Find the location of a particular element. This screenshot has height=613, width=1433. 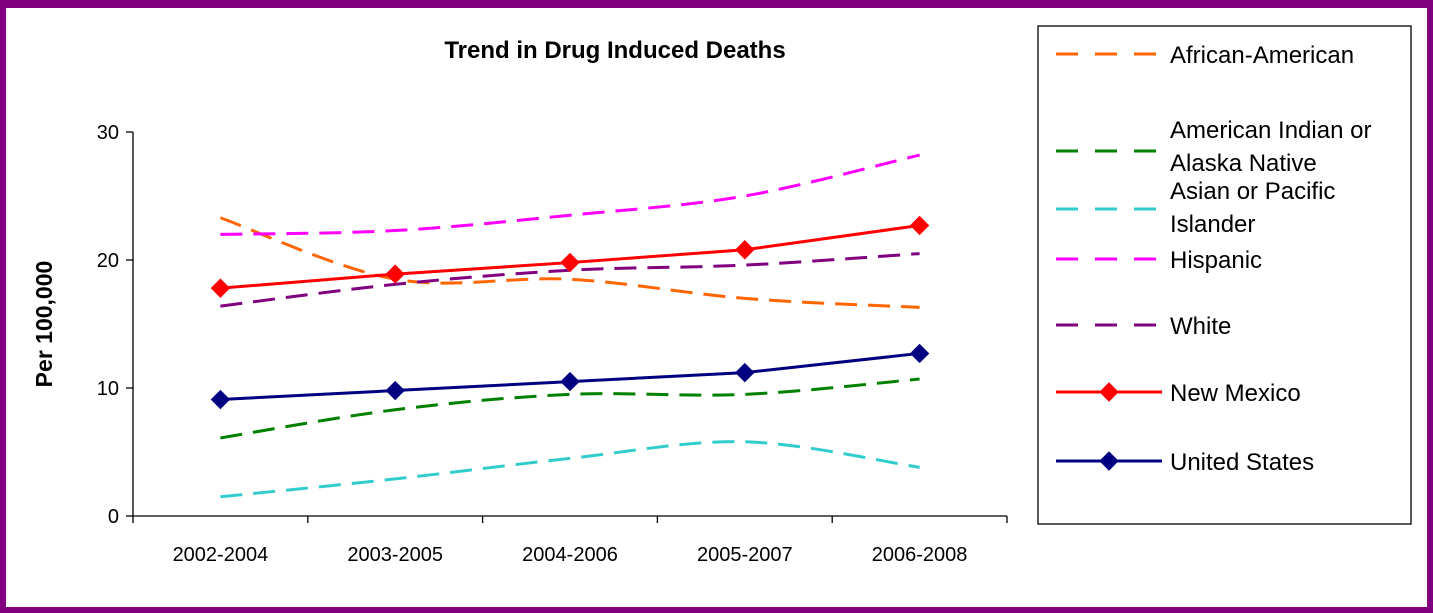

legend-label: African-American is located at coordinates (1262, 55).